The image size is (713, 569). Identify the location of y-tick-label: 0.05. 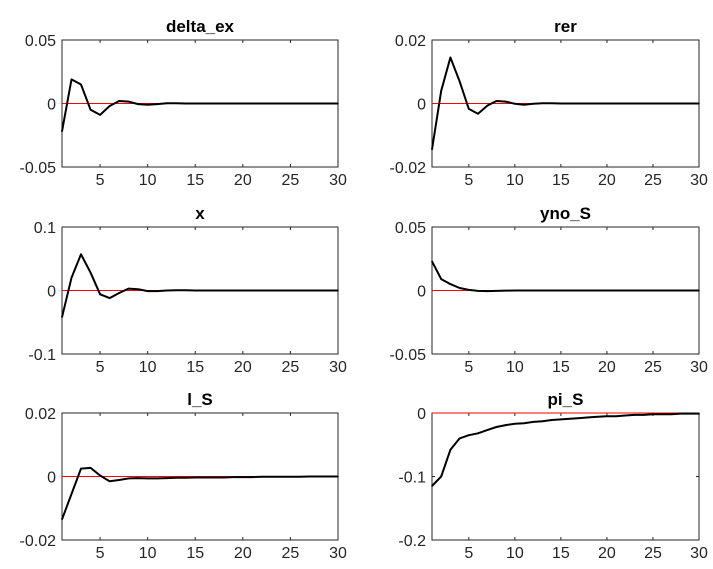
(40, 41).